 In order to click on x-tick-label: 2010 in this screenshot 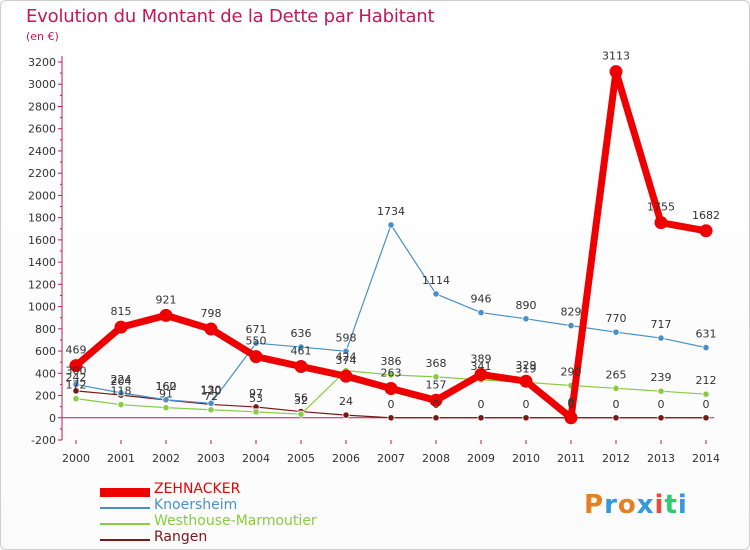, I will do `click(526, 458)`.